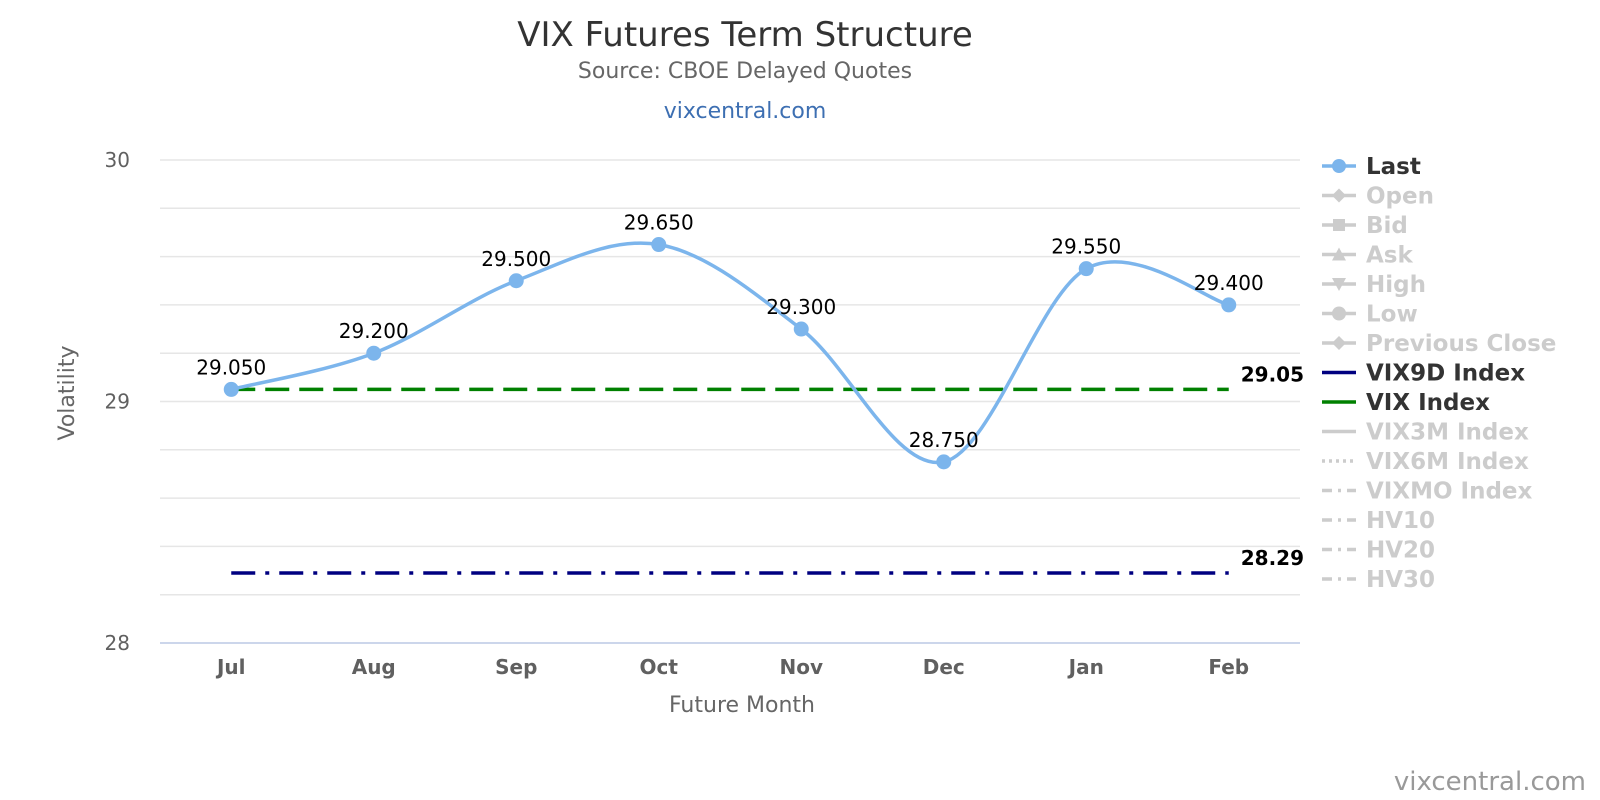 This screenshot has width=1600, height=800. I want to click on legend-label: Previous Close, so click(1461, 344).